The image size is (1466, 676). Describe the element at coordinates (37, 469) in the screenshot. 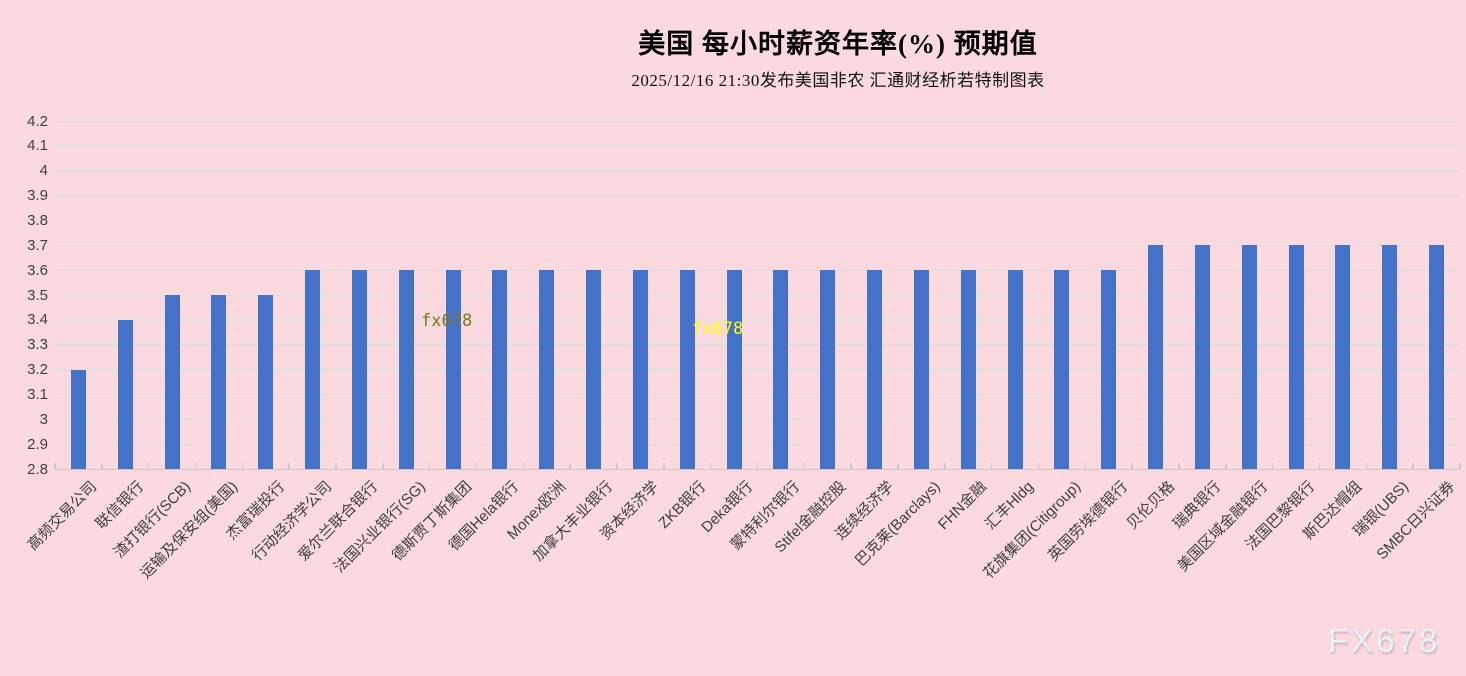

I see `y-tick-label: 2.8` at that location.